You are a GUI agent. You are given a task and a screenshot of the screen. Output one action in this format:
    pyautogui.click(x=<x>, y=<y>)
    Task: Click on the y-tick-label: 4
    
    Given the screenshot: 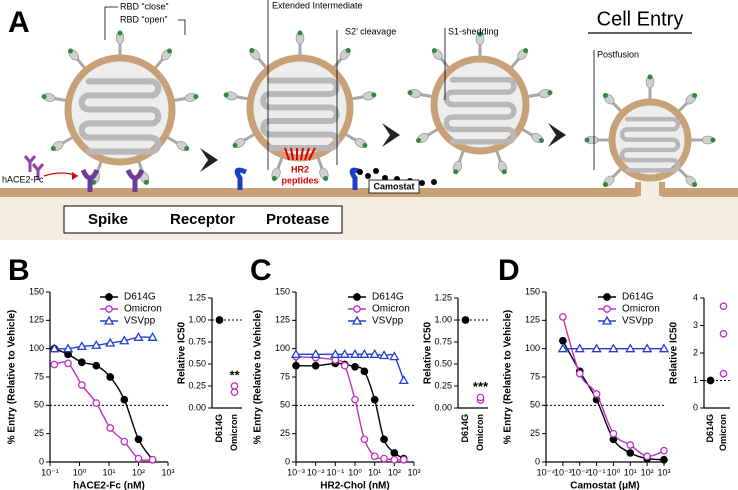 What is the action you would take?
    pyautogui.click(x=695, y=297)
    